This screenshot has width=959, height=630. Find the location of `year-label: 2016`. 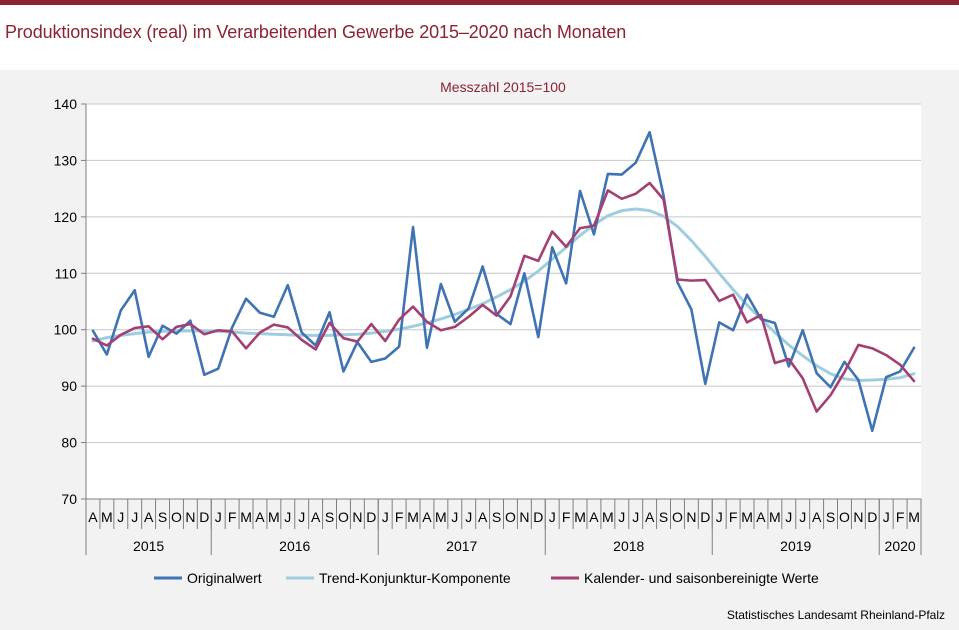

year-label: 2016 is located at coordinates (294, 546).